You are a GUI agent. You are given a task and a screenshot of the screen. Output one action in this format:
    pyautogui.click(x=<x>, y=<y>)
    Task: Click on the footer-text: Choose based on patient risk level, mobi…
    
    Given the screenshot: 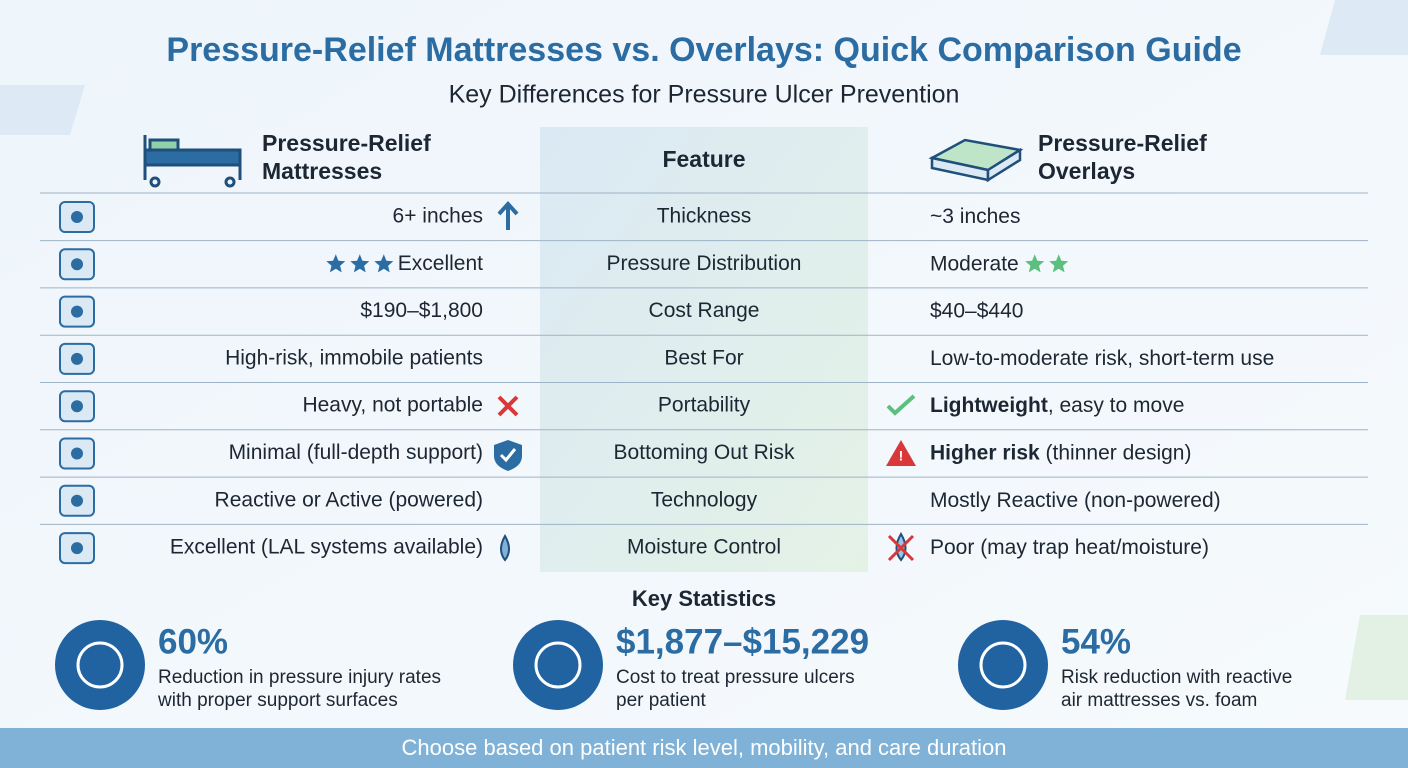 What is the action you would take?
    pyautogui.click(x=704, y=747)
    